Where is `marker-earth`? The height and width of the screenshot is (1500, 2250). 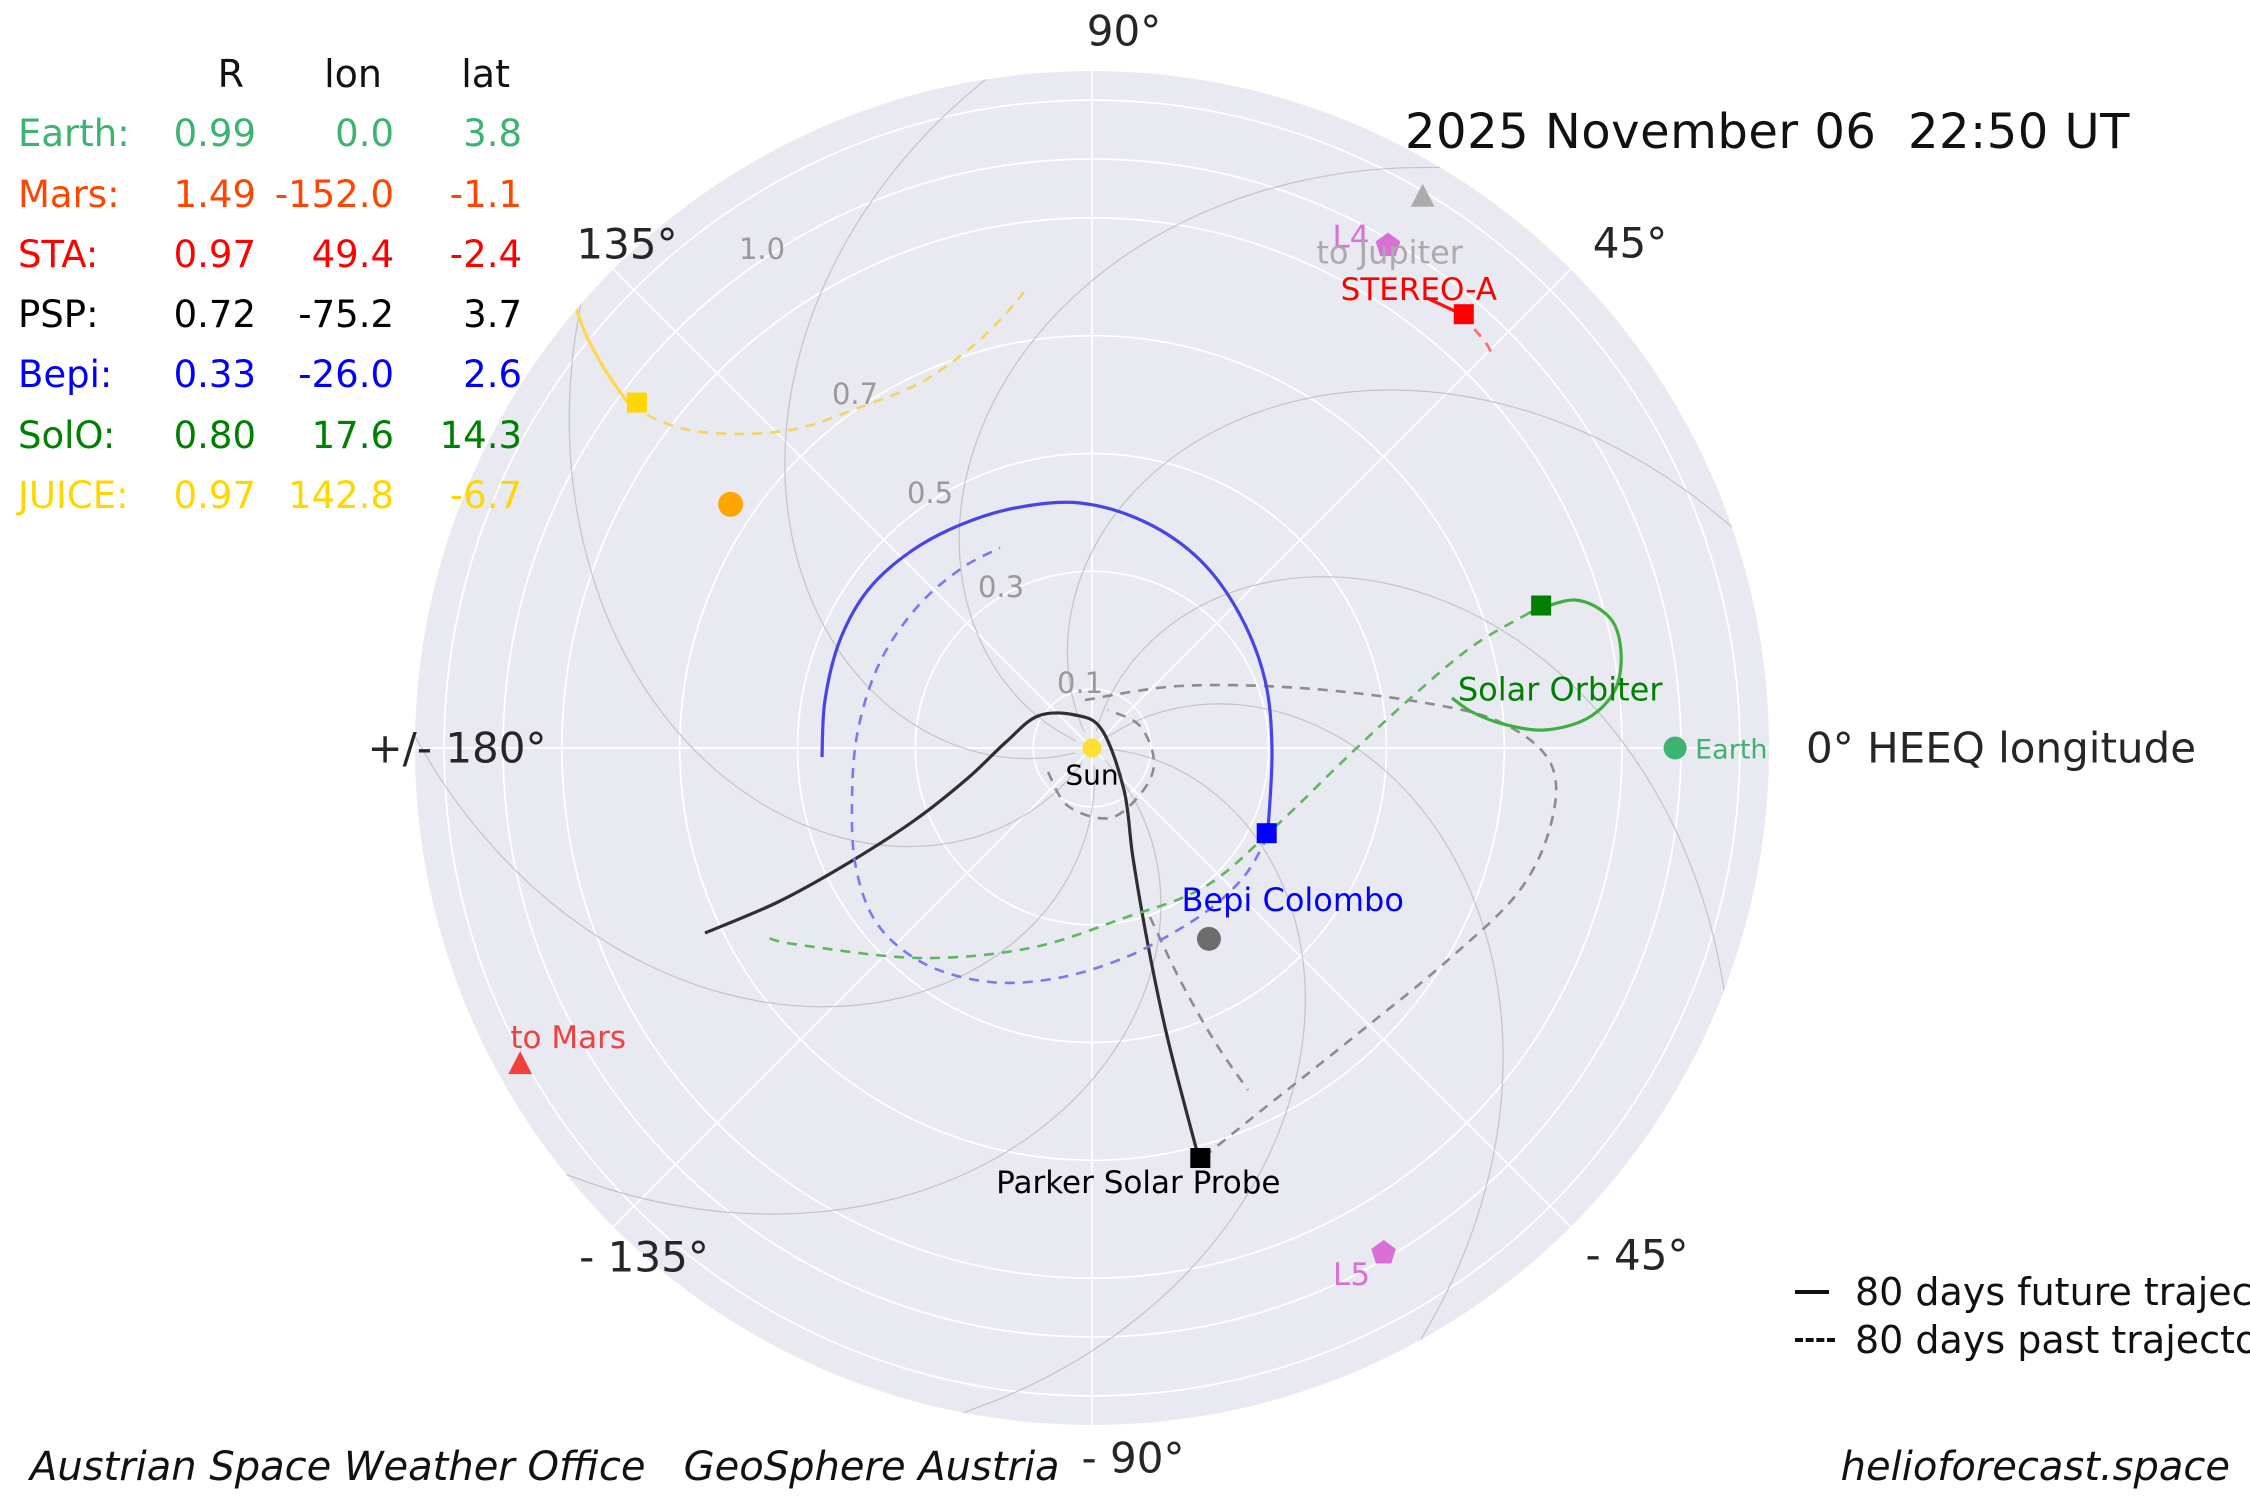
marker-earth is located at coordinates (1675, 748).